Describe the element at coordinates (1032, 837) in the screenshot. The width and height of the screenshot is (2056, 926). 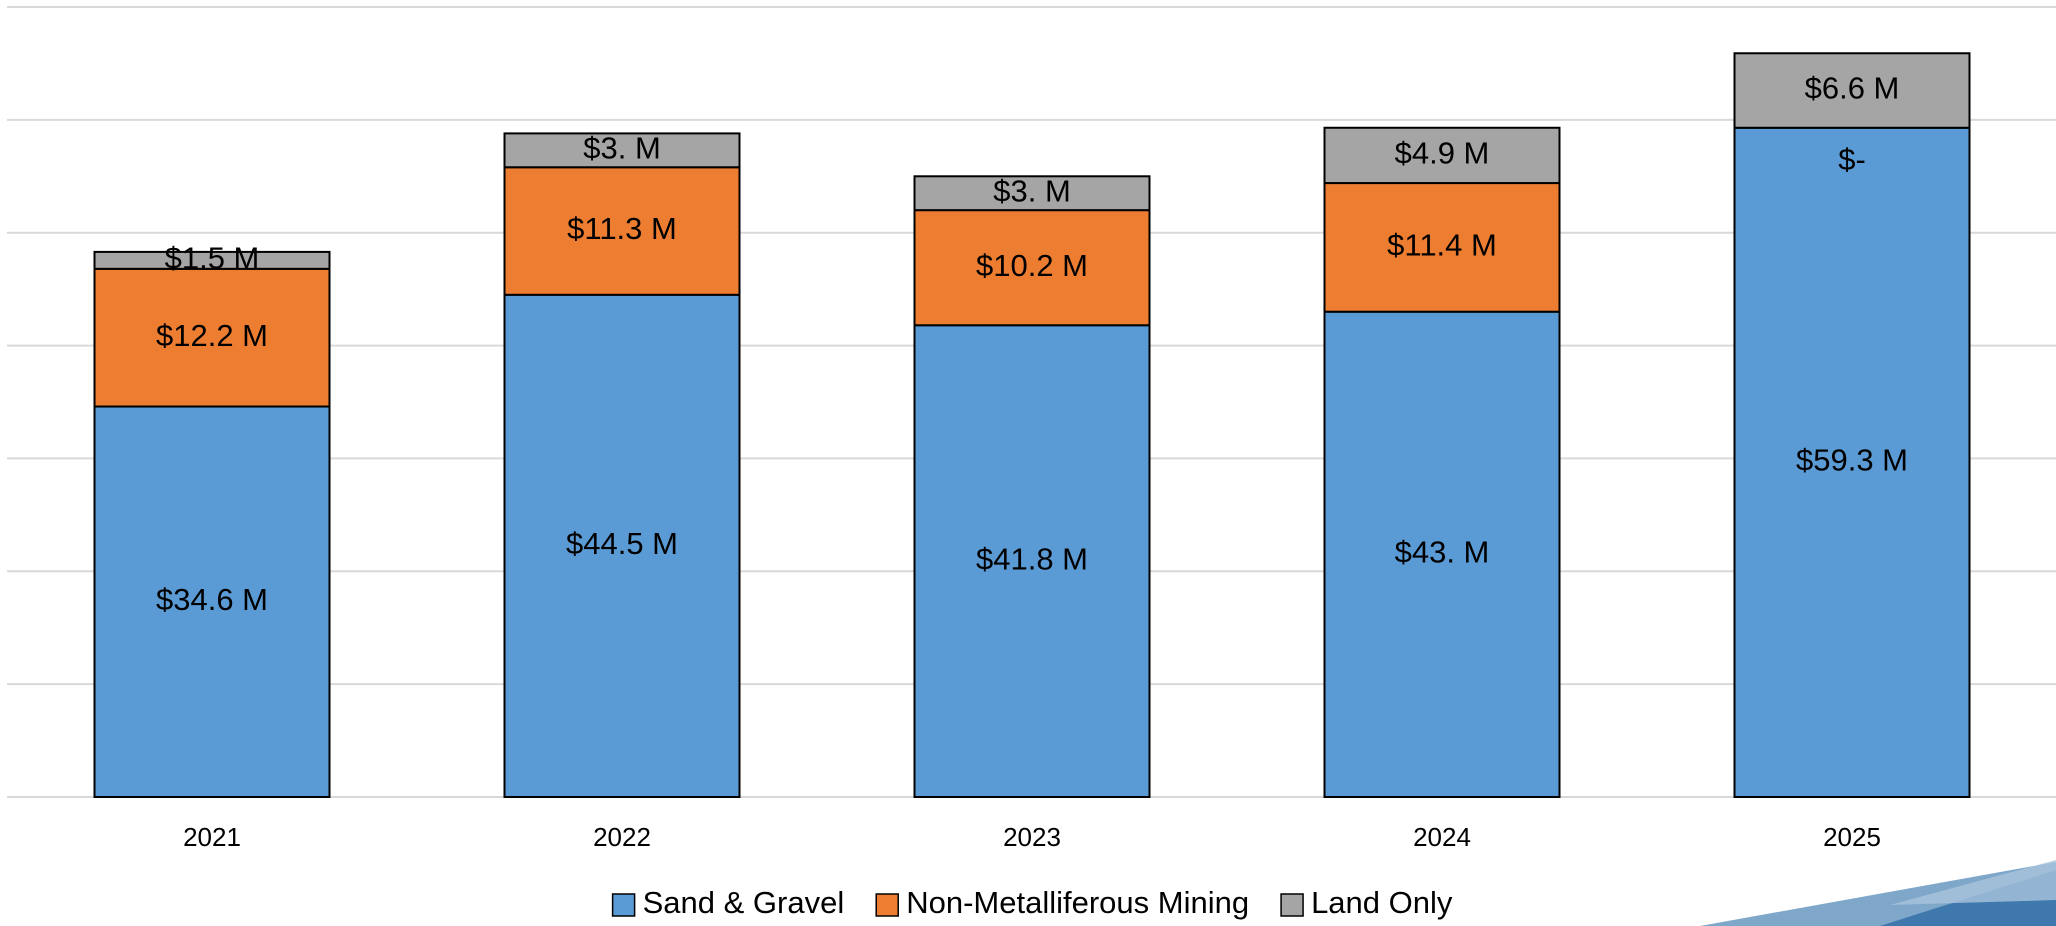
I see `x-tick-label: 2023` at that location.